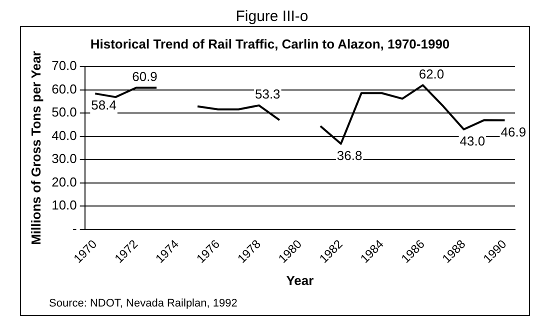  Describe the element at coordinates (64, 182) in the screenshot. I see `y-tick-label: 20.0` at that location.